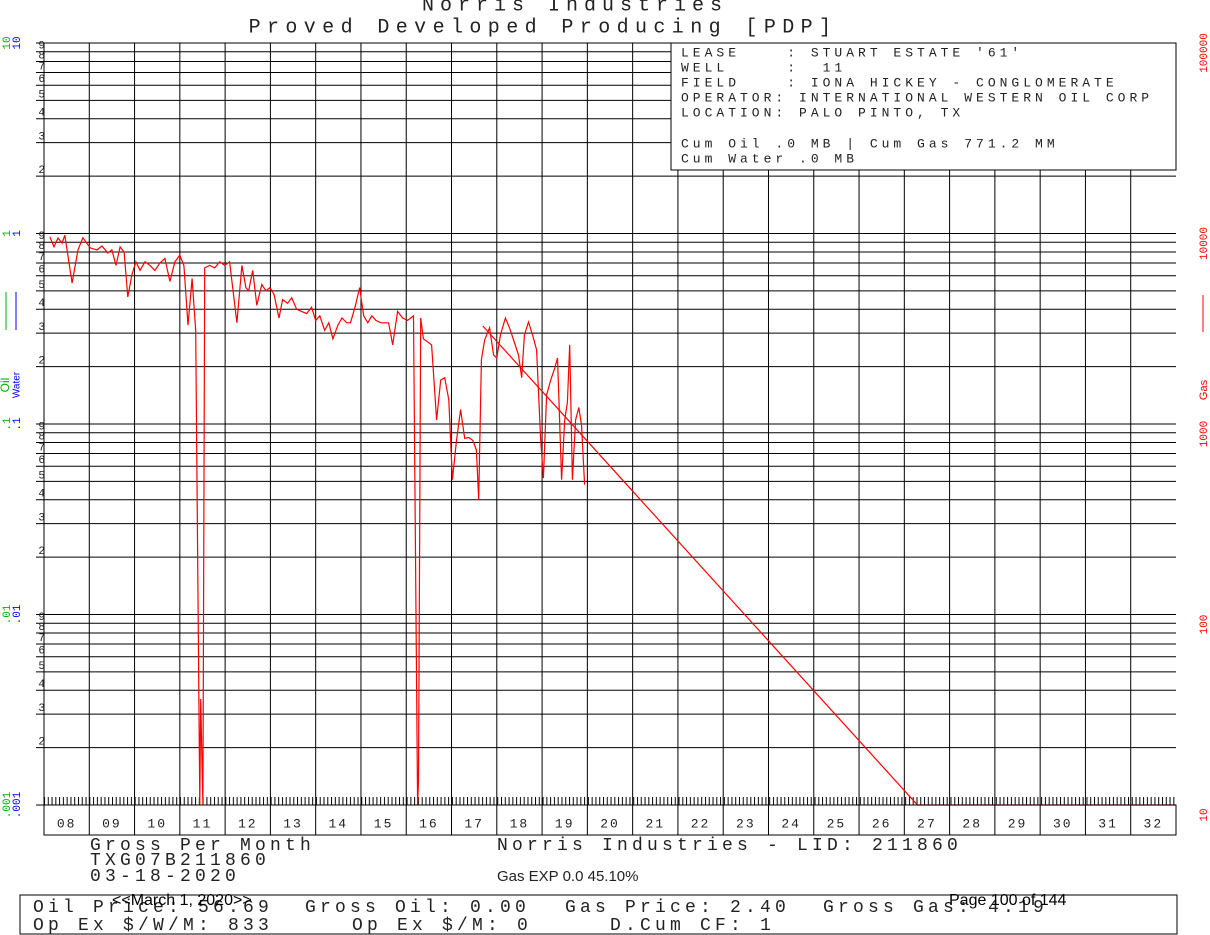 The width and height of the screenshot is (1210, 935). Describe the element at coordinates (293, 823) in the screenshot. I see `x-tick-label: 13` at that location.